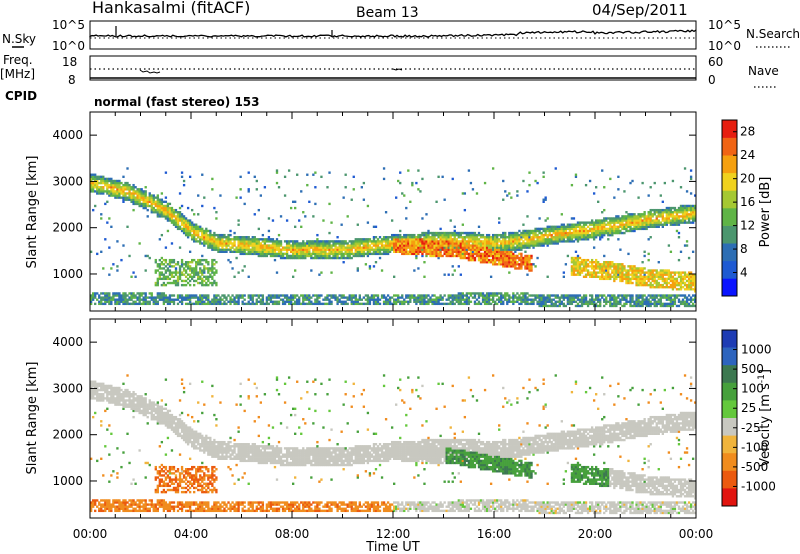  I want to click on freq-label-2: [MHz], so click(17, 74).